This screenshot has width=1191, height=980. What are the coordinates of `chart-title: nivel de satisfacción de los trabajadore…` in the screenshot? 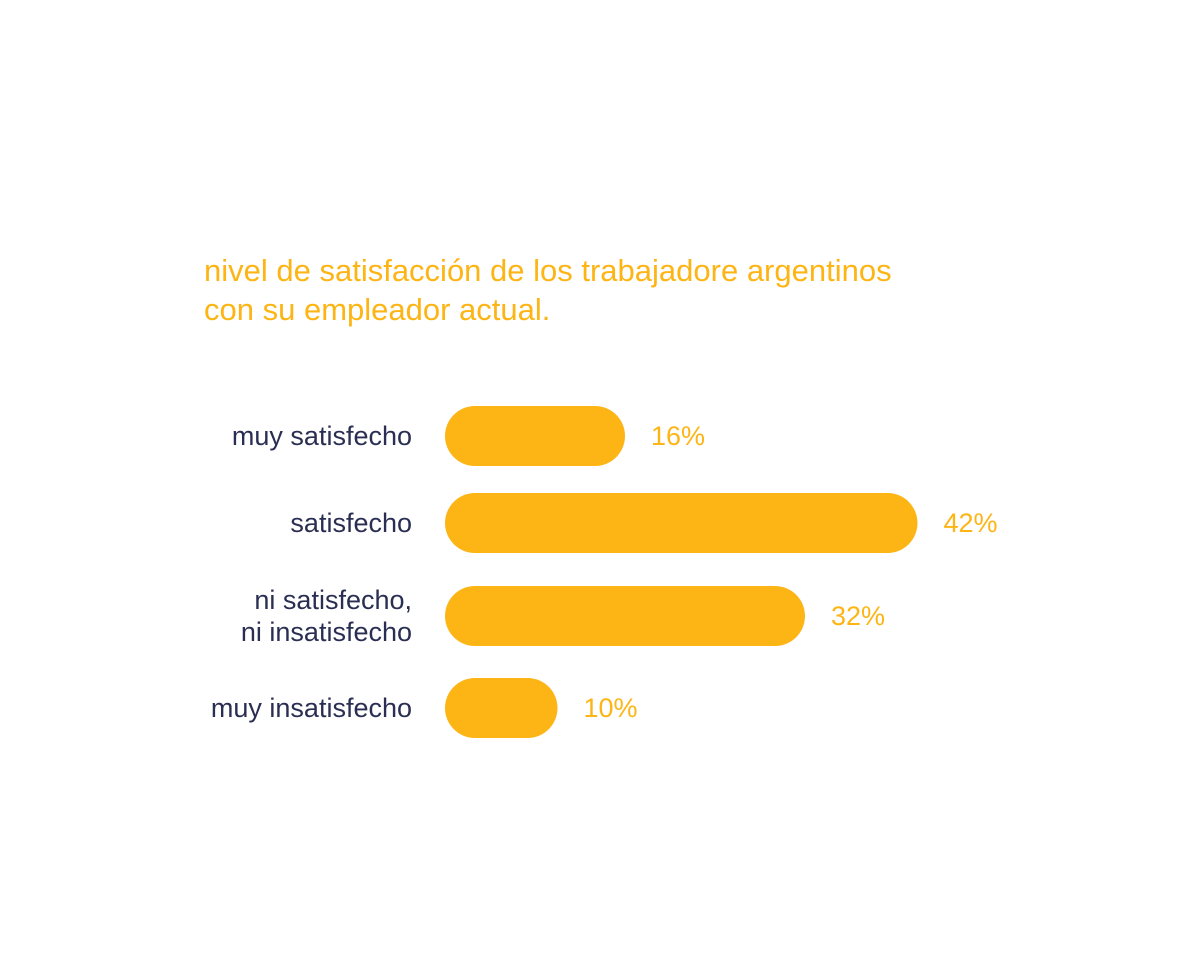 It's located at (548, 290).